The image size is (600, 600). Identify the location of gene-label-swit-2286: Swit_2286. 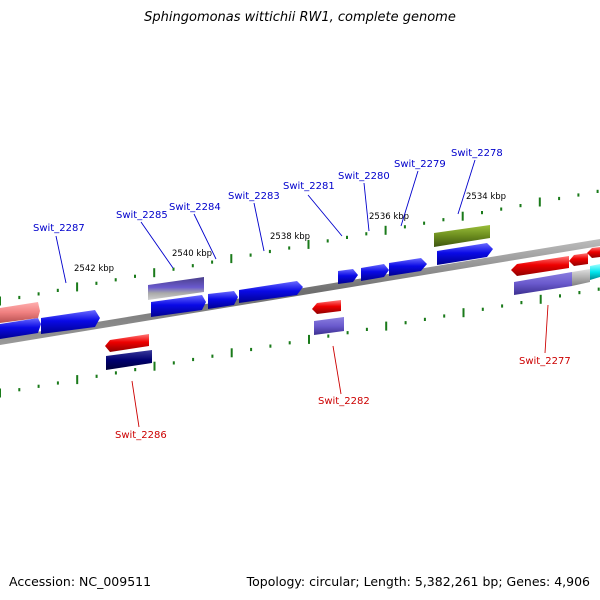
(141, 435).